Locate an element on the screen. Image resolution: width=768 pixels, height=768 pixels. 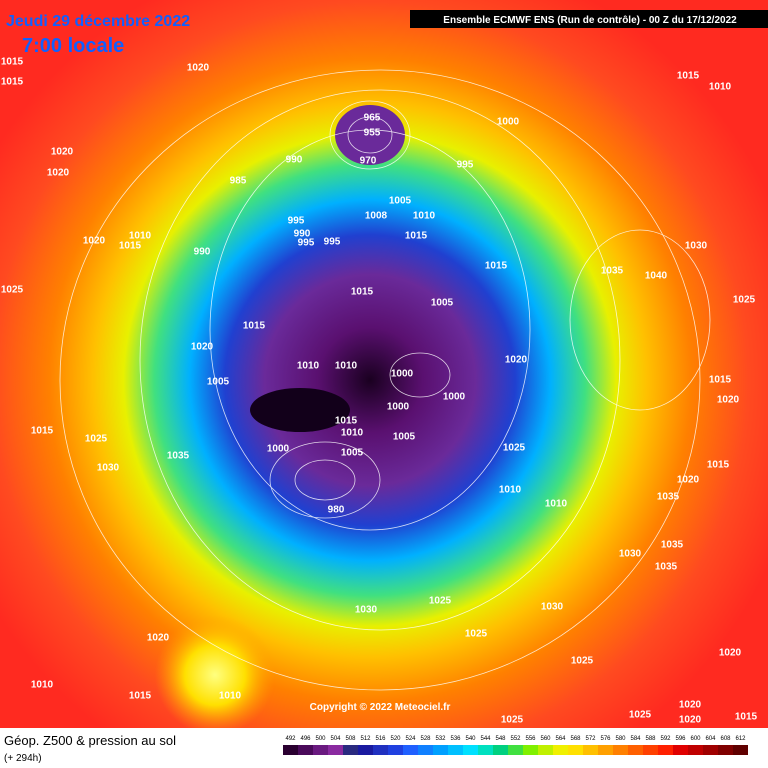
run-box is located at coordinates (589, 19).